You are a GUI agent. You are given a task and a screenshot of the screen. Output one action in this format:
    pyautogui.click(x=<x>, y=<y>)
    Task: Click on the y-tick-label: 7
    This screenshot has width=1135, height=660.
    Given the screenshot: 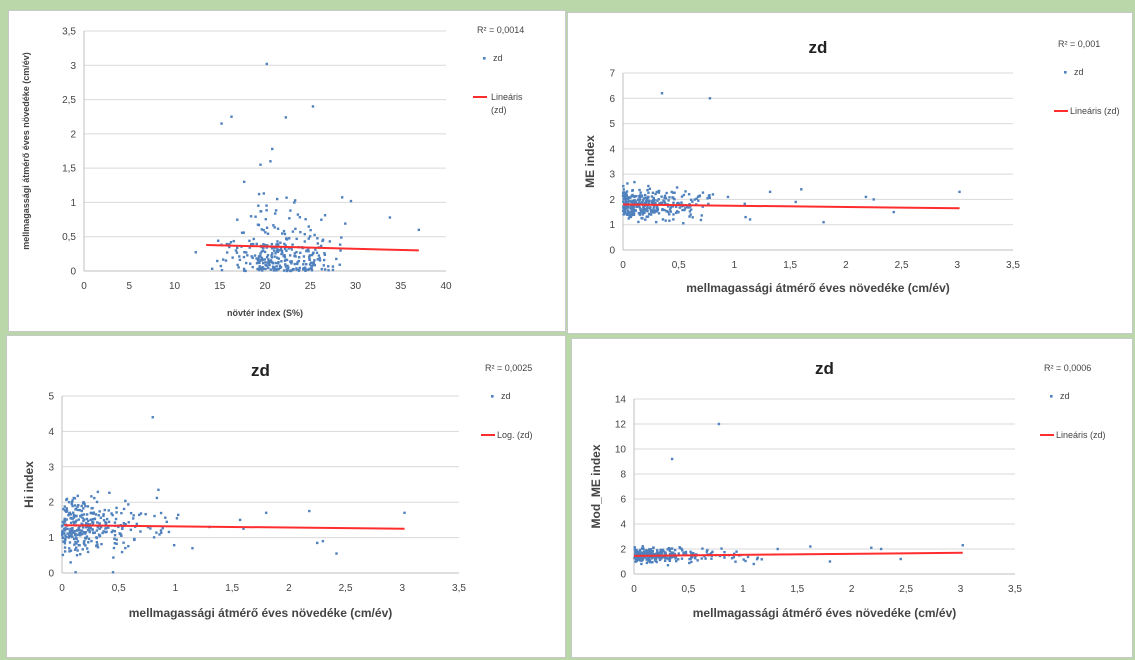 What is the action you would take?
    pyautogui.click(x=612, y=74)
    